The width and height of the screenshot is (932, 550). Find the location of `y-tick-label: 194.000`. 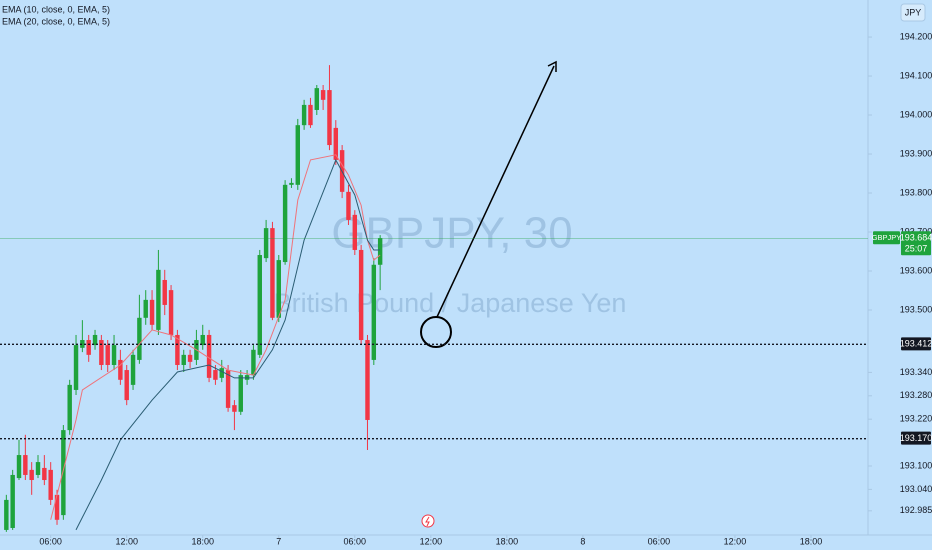

y-tick-label: 194.000 is located at coordinates (916, 114).